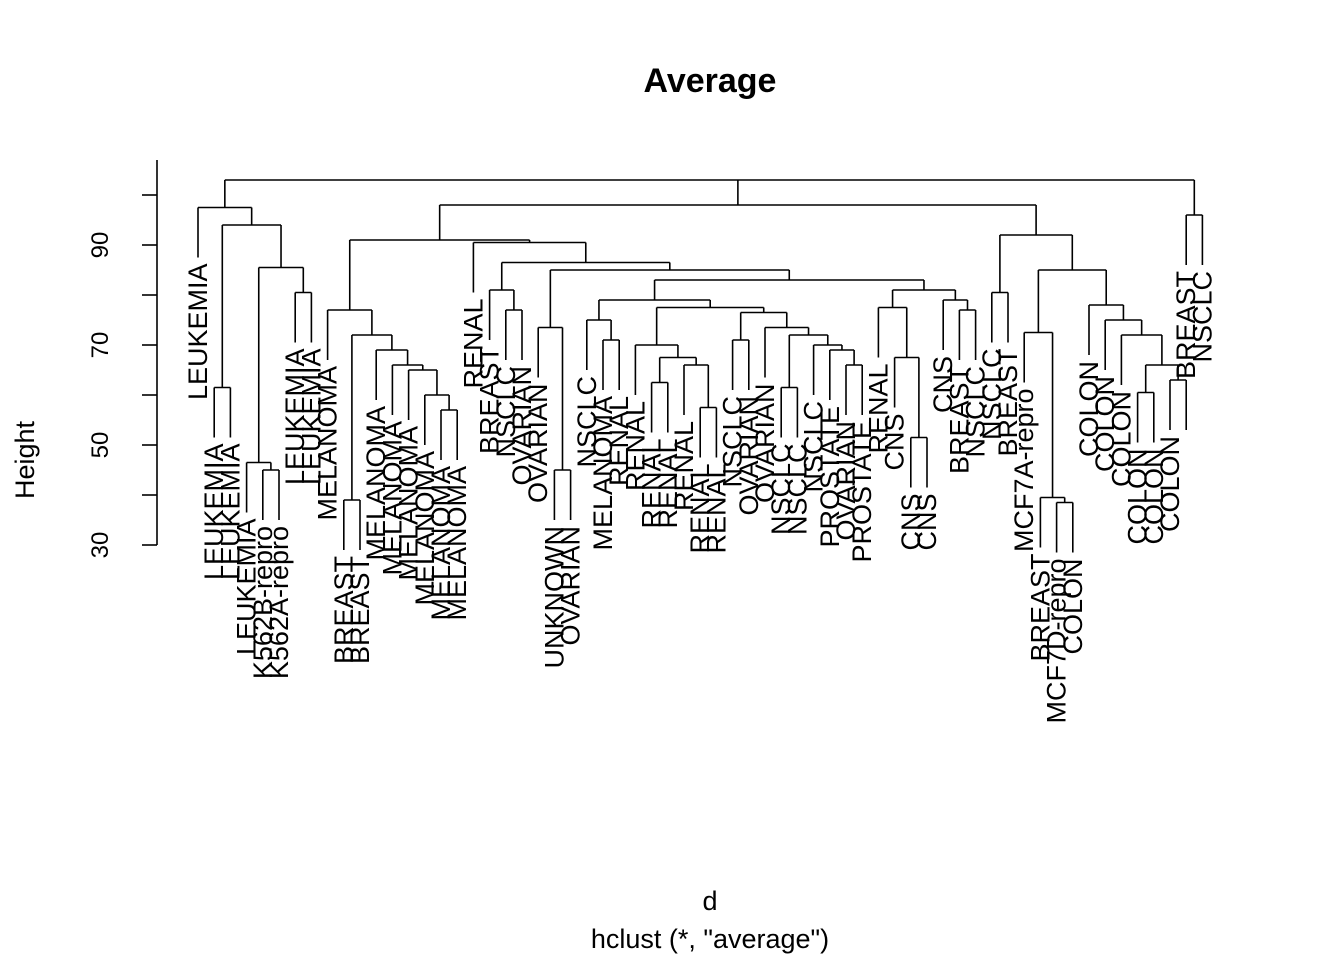 The height and width of the screenshot is (960, 1344). I want to click on leaf-label: MCF7A-repro, so click(1024, 471).